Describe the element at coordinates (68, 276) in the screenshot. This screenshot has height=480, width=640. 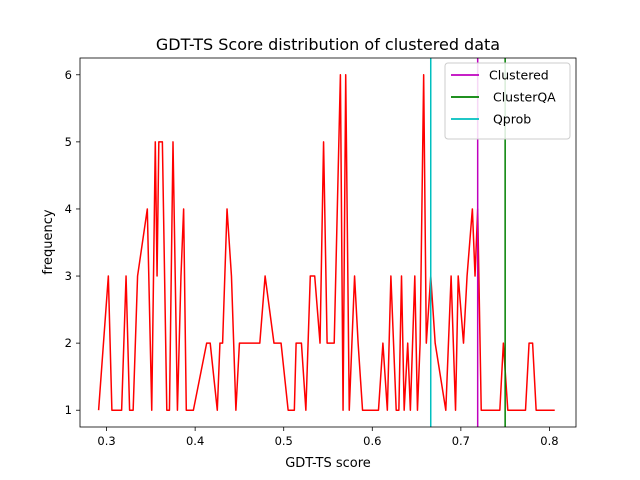
I see `y-tick-label: 3` at that location.